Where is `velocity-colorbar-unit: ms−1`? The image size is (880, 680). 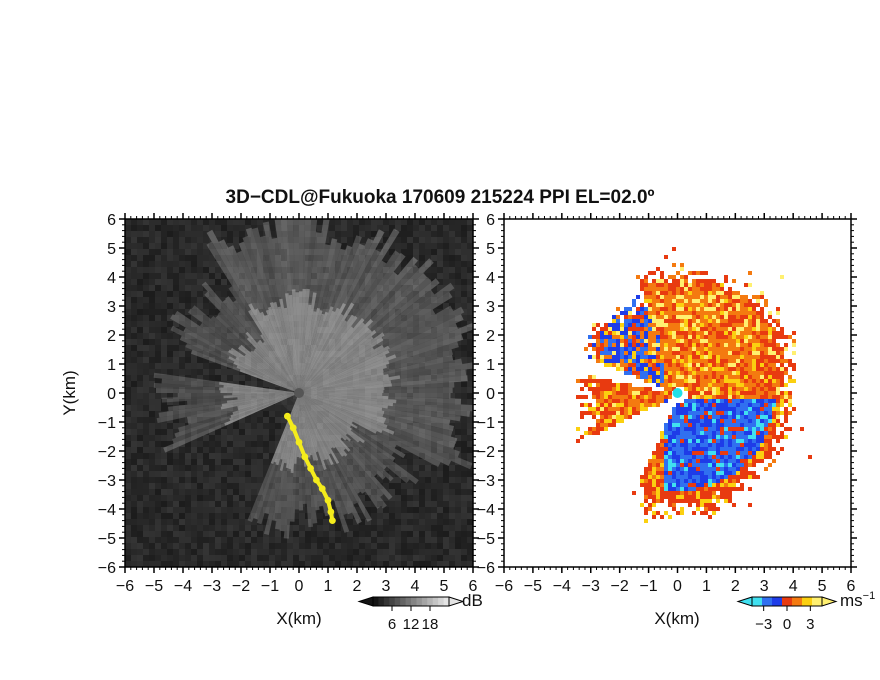 velocity-colorbar-unit: ms−1 is located at coordinates (857, 600).